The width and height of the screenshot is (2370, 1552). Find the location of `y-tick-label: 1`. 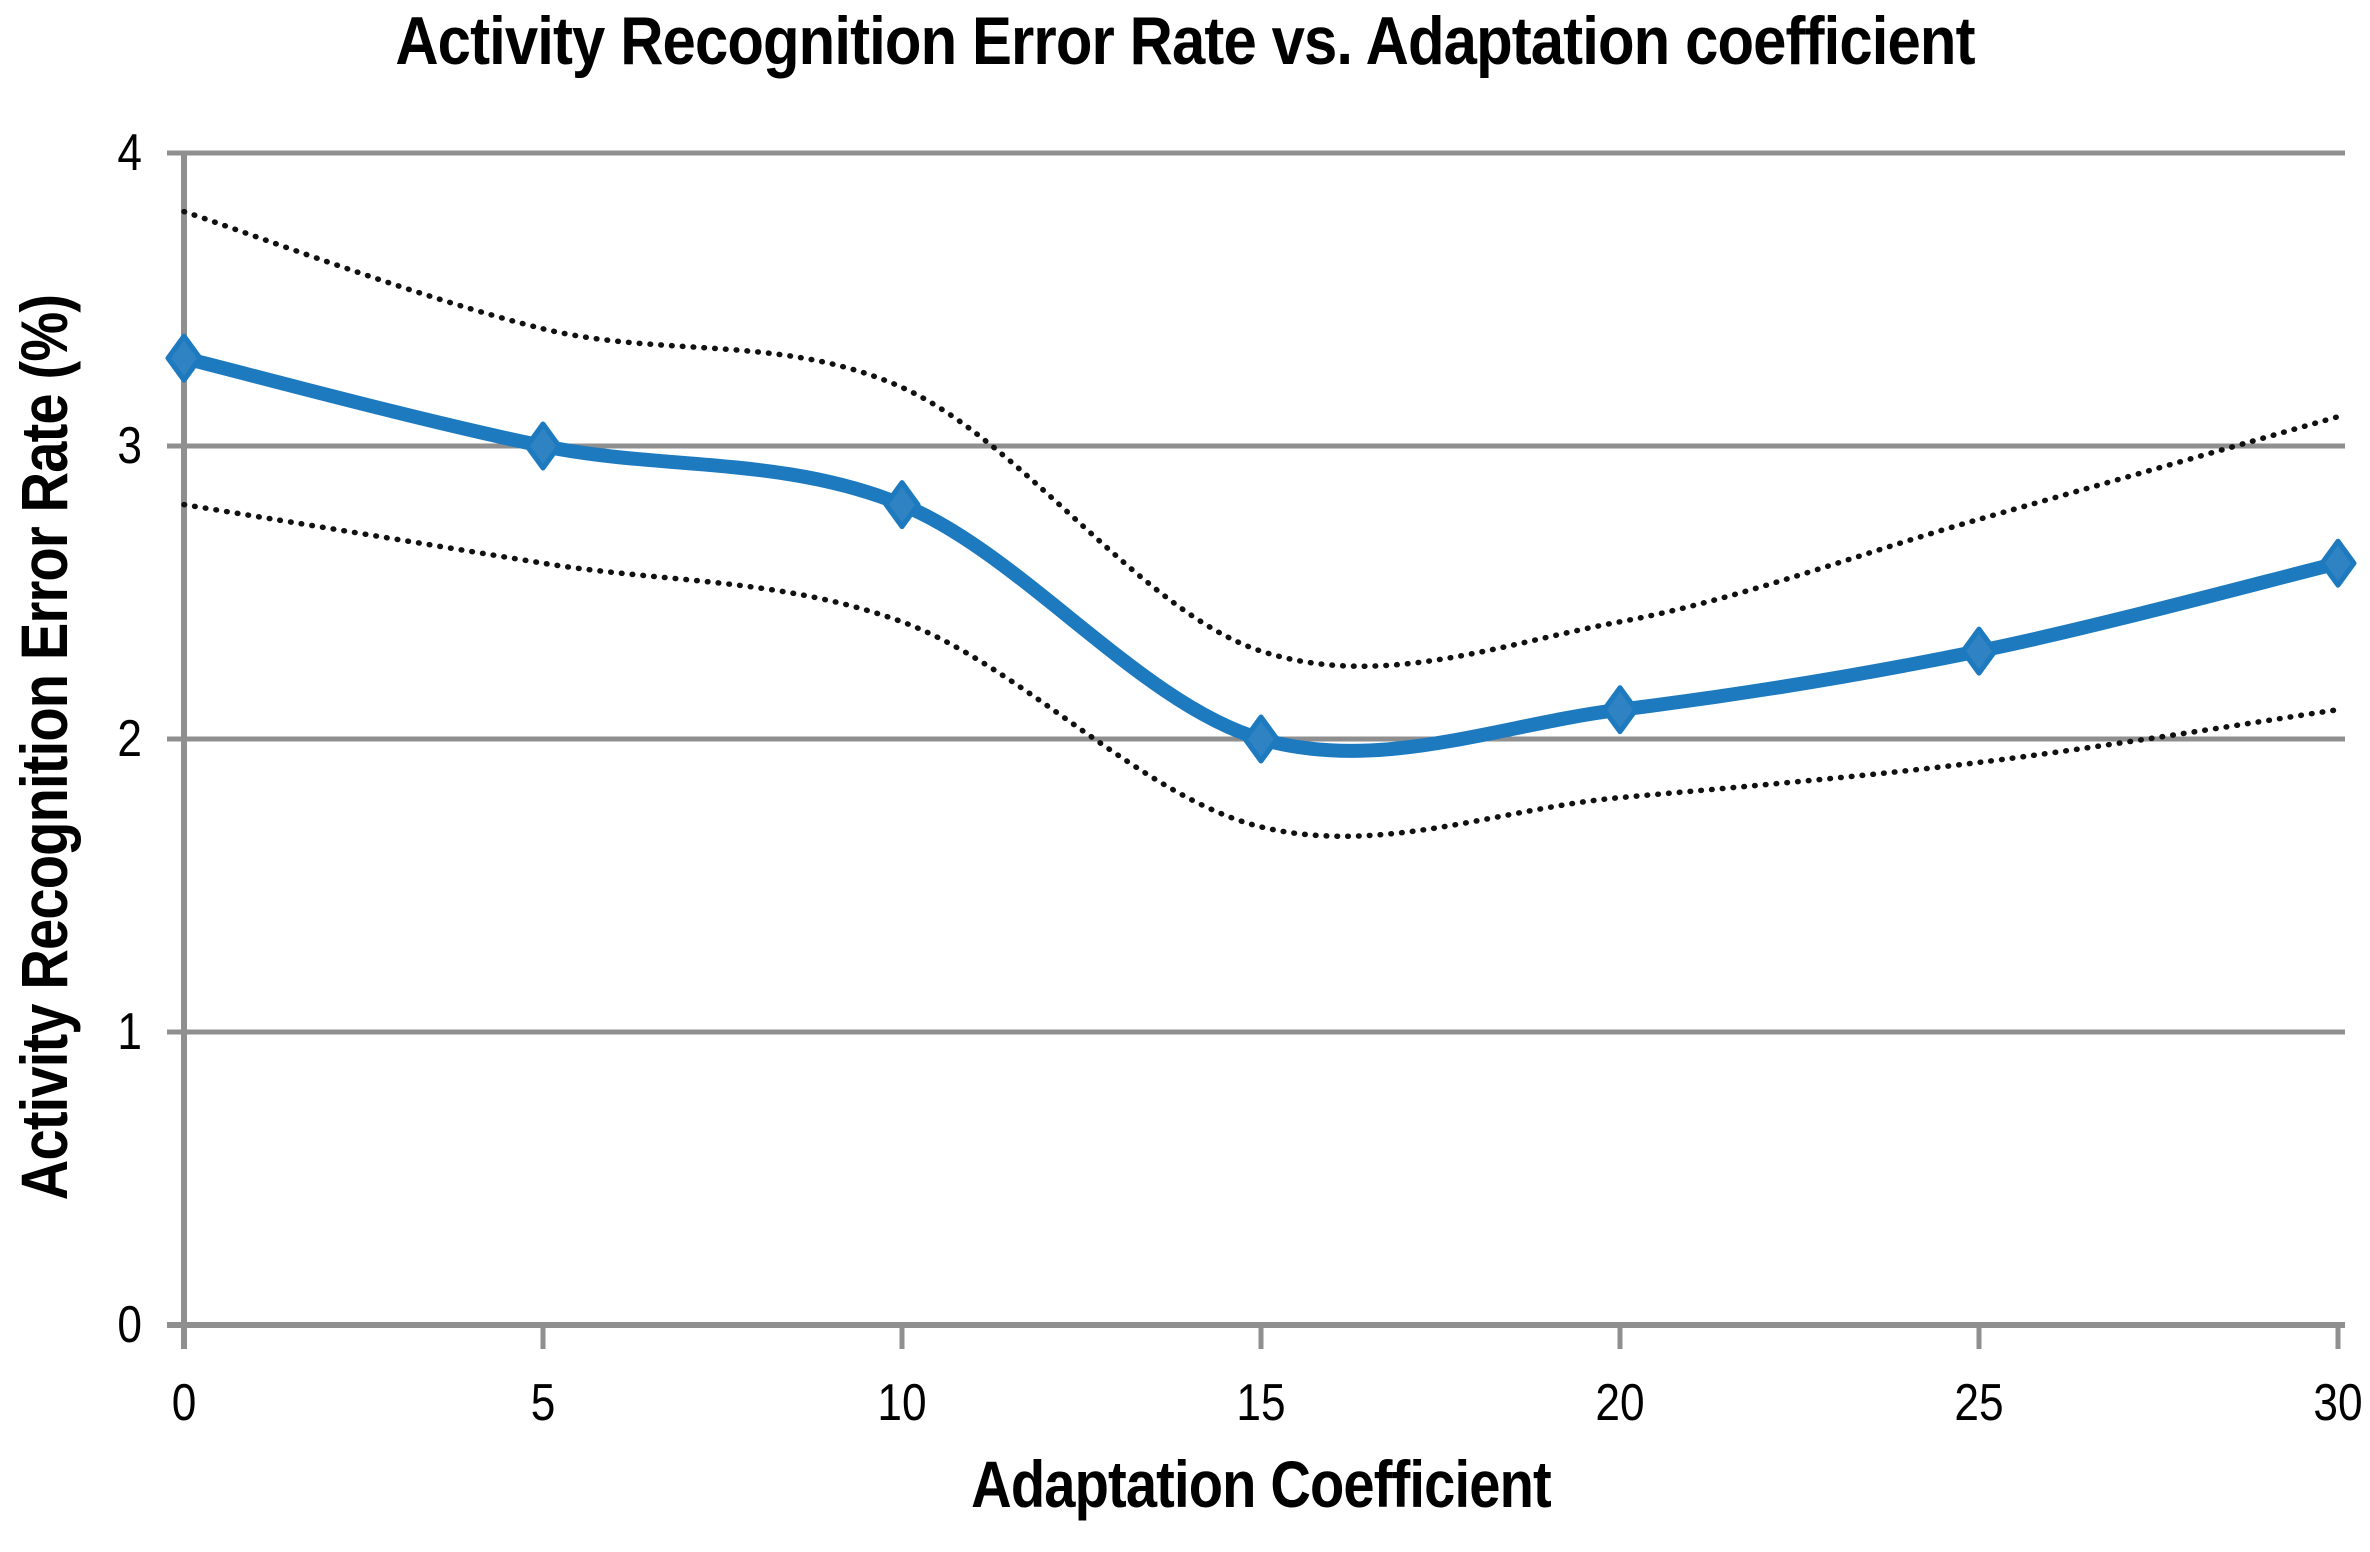

y-tick-label: 1 is located at coordinates (129, 1032).